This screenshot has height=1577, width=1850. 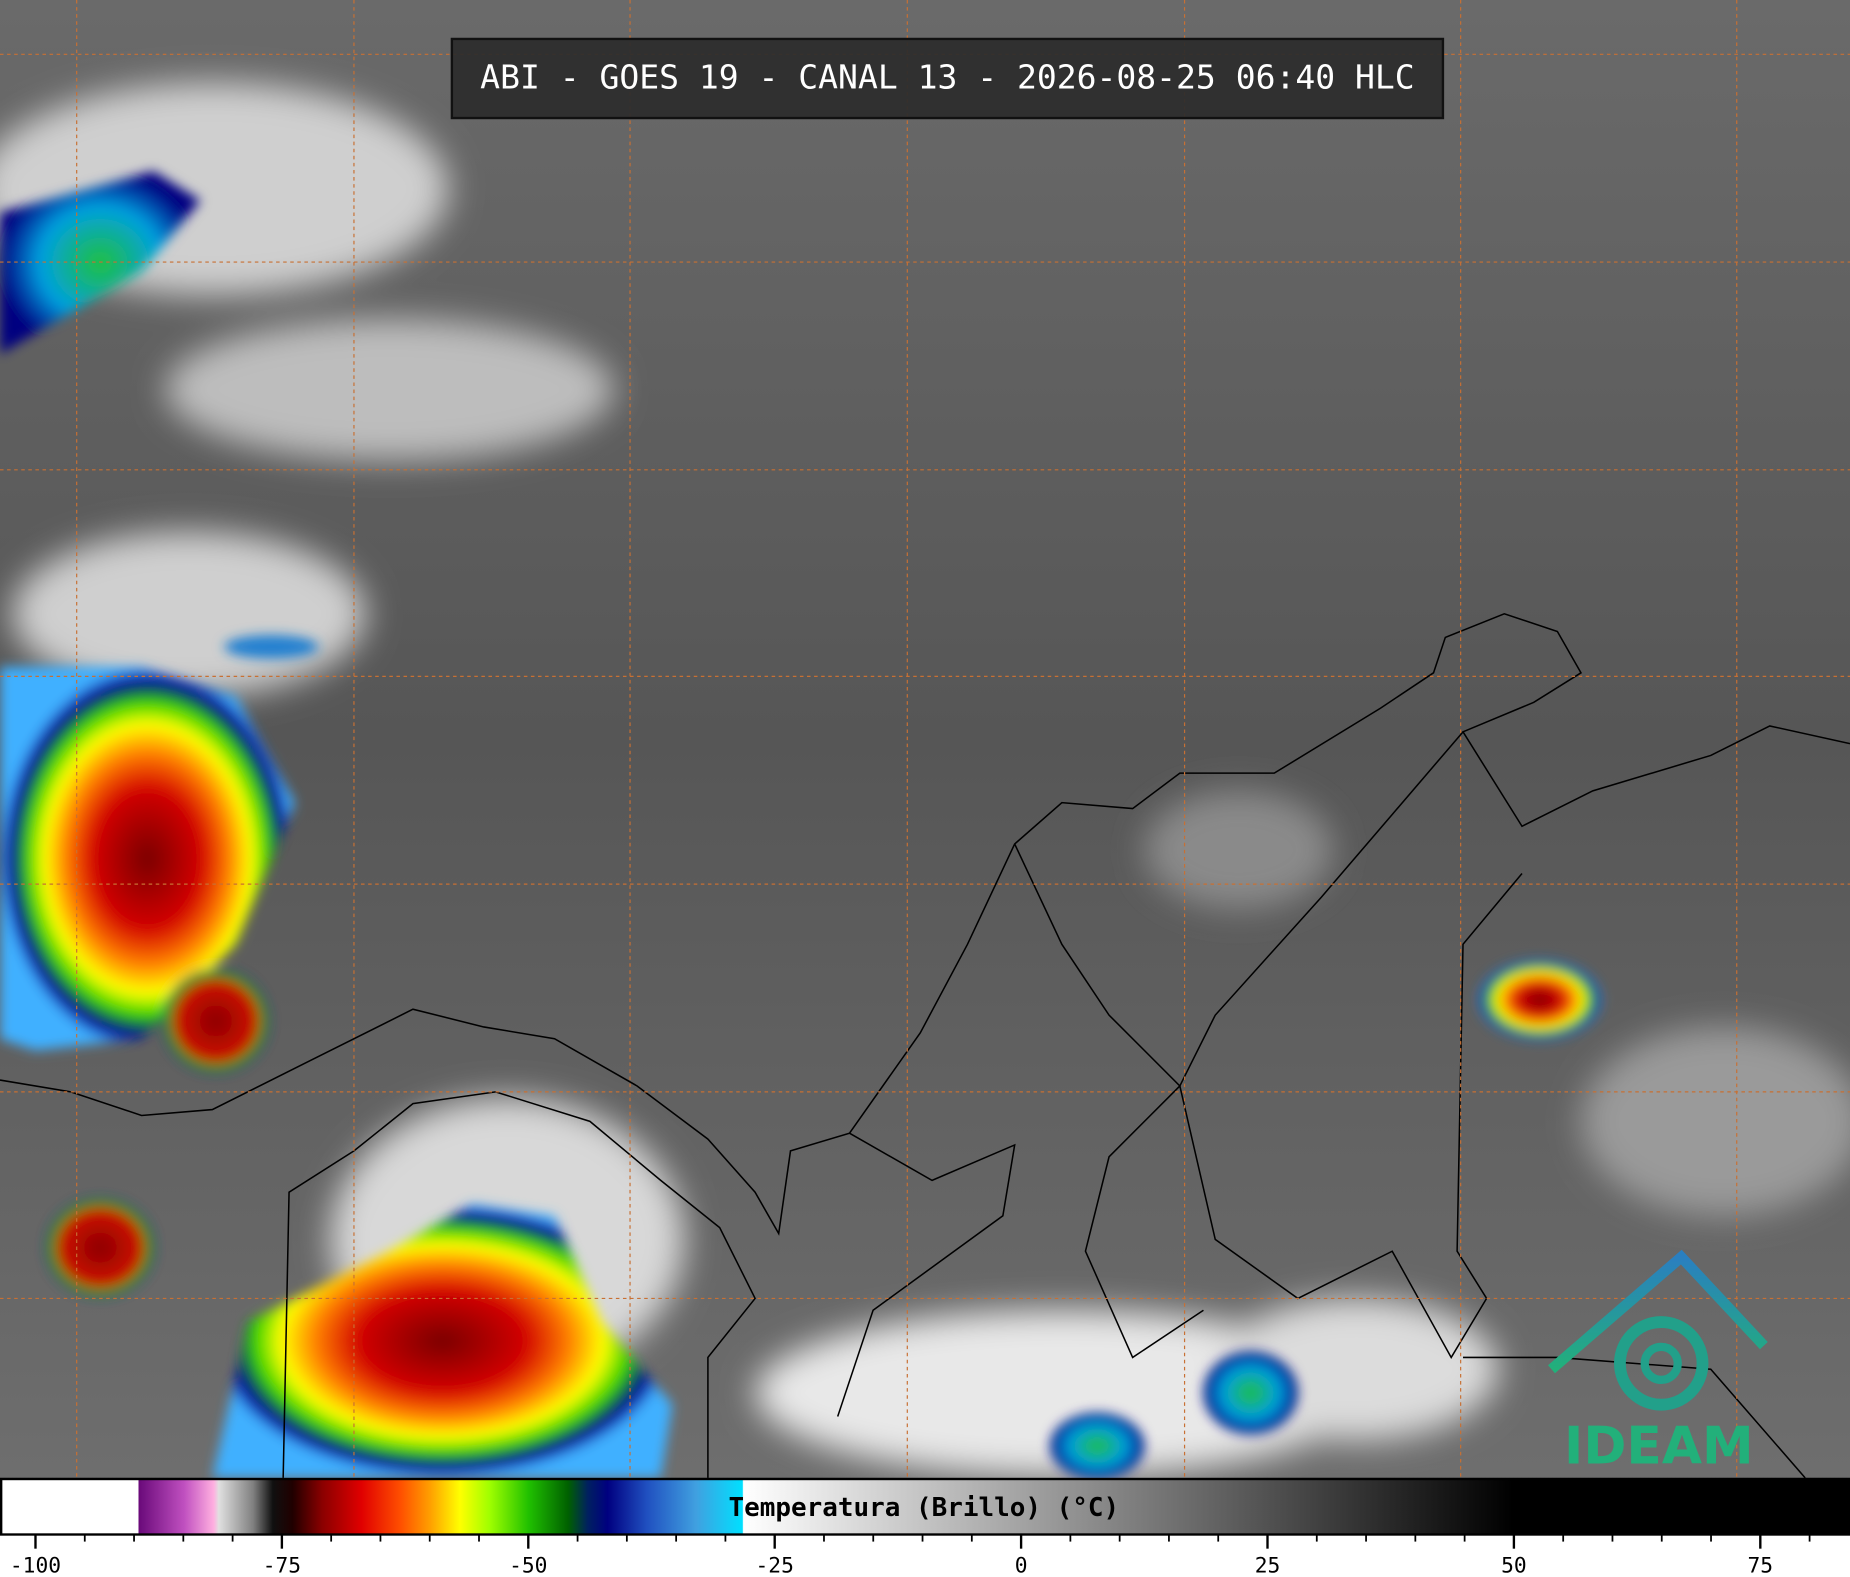 I want to click on tick-label: -75, so click(x=282, y=1565).